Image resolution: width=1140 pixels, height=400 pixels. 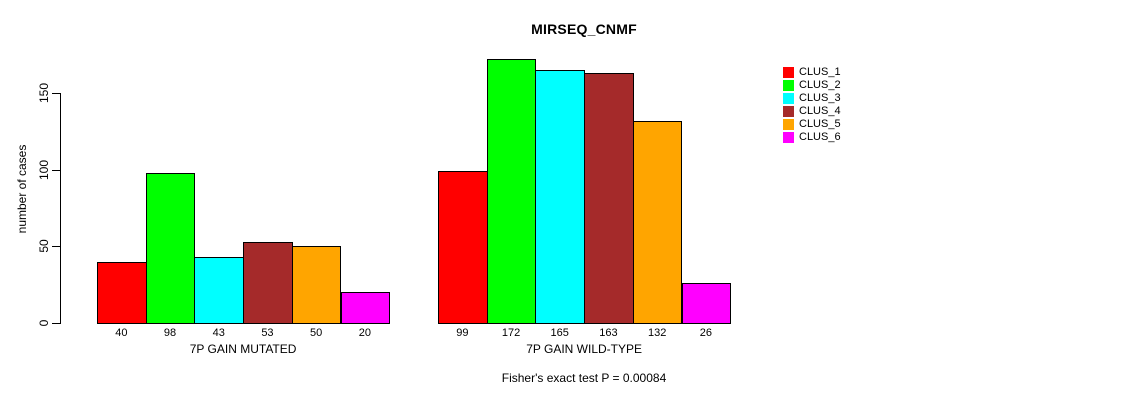 What do you see at coordinates (218, 333) in the screenshot?
I see `bar-value-label: 43` at bounding box center [218, 333].